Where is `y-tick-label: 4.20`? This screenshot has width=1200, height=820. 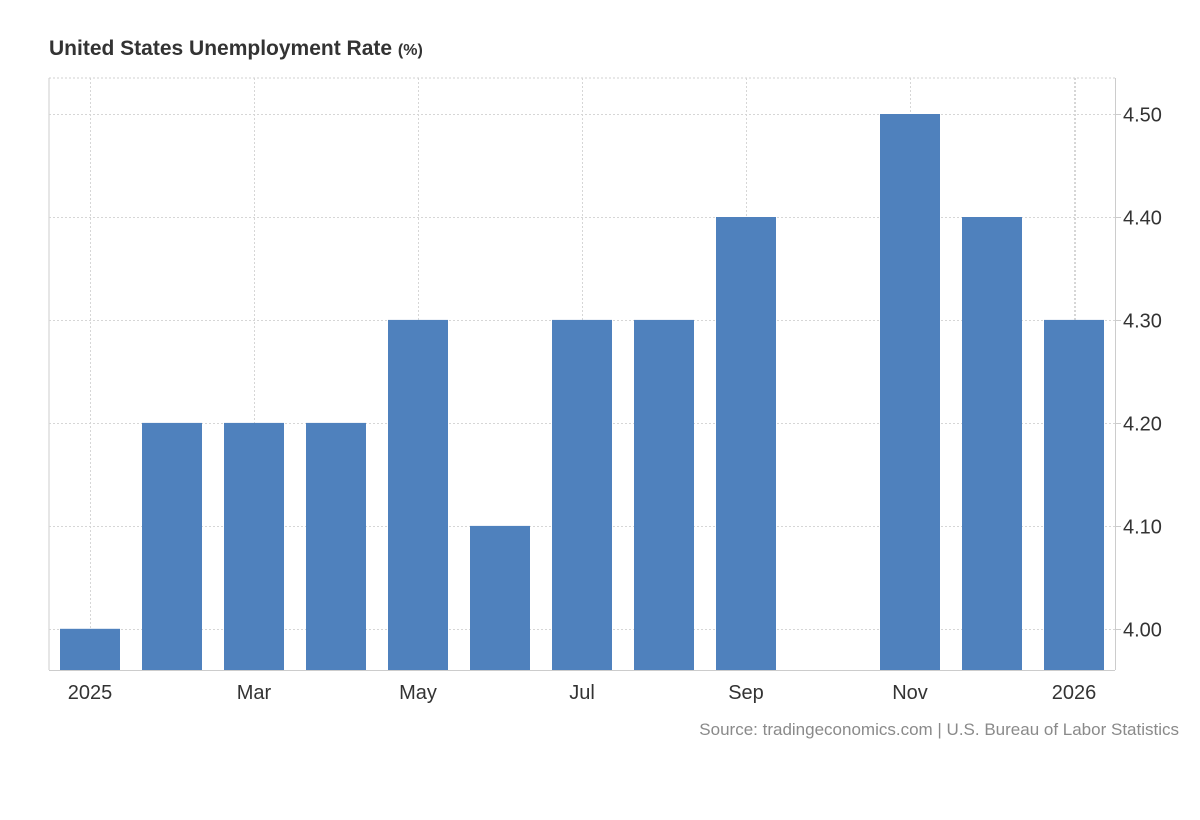
y-tick-label: 4.20 is located at coordinates (1142, 425).